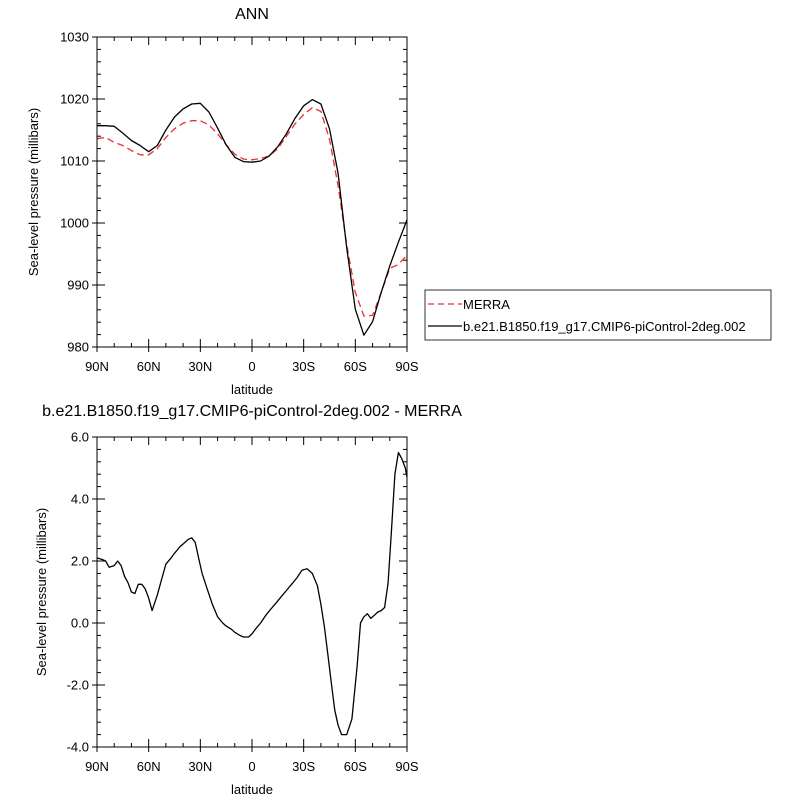 Image resolution: width=800 pixels, height=800 pixels. What do you see at coordinates (78, 592) in the screenshot?
I see `bottom-y-tick-labels: -4.0 -2.0 0.0 2.0 4.0 6.0` at bounding box center [78, 592].